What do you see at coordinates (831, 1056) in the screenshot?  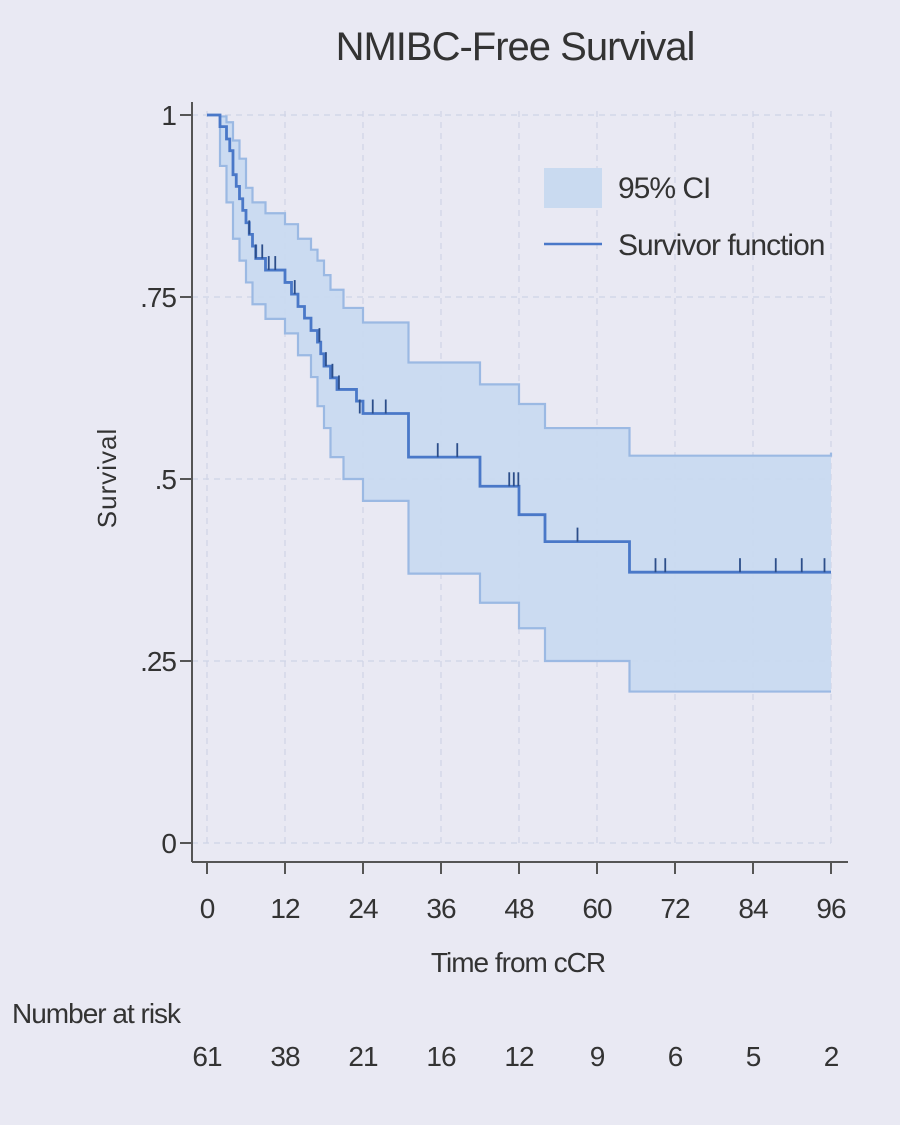 I see `number-at-risk-value: 2` at bounding box center [831, 1056].